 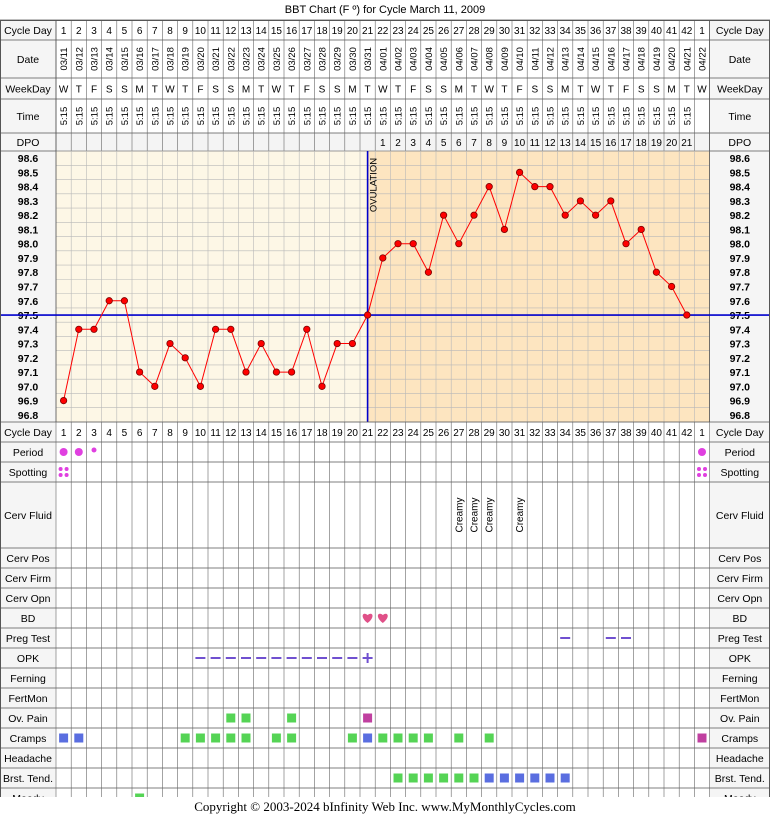 What do you see at coordinates (94, 450) in the screenshot?
I see `period-dot-small` at bounding box center [94, 450].